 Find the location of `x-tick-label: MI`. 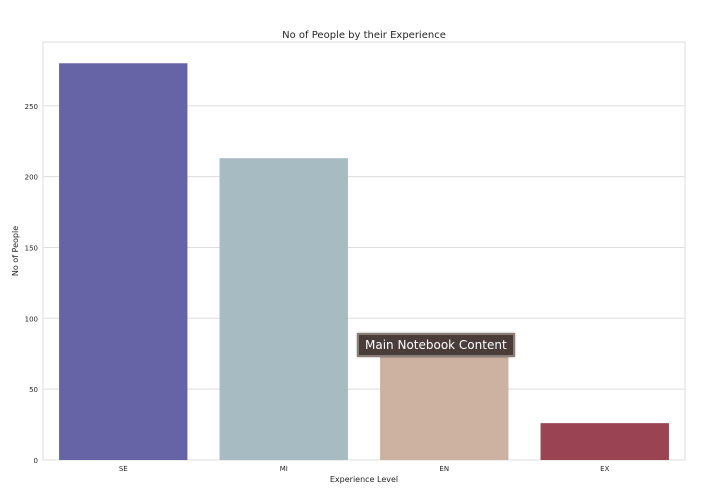

x-tick-label: MI is located at coordinates (284, 469).